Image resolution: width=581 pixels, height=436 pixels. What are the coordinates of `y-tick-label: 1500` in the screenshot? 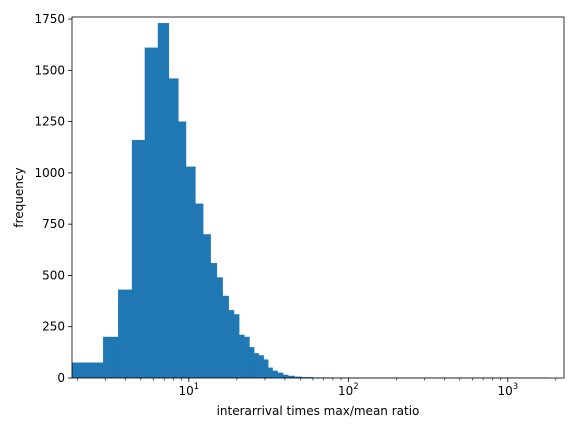 It's located at (49, 70).